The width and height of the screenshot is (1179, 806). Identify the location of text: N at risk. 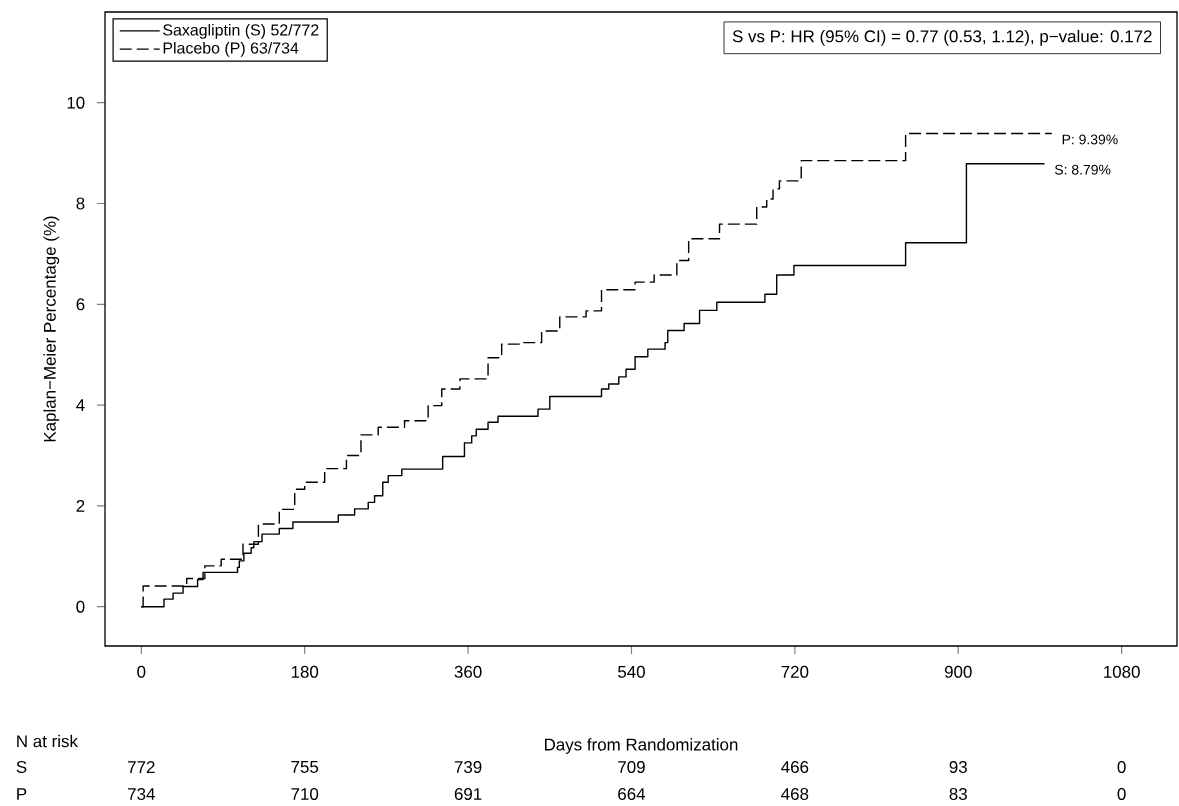
(47, 741).